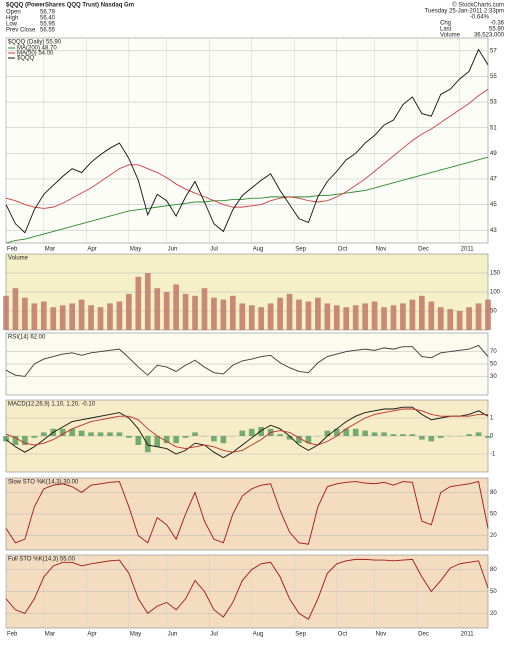  Describe the element at coordinates (70, 6) in the screenshot. I see `symbol: $QQQ (PowerShares QQQ Trust) Nasdaq Gm` at that location.